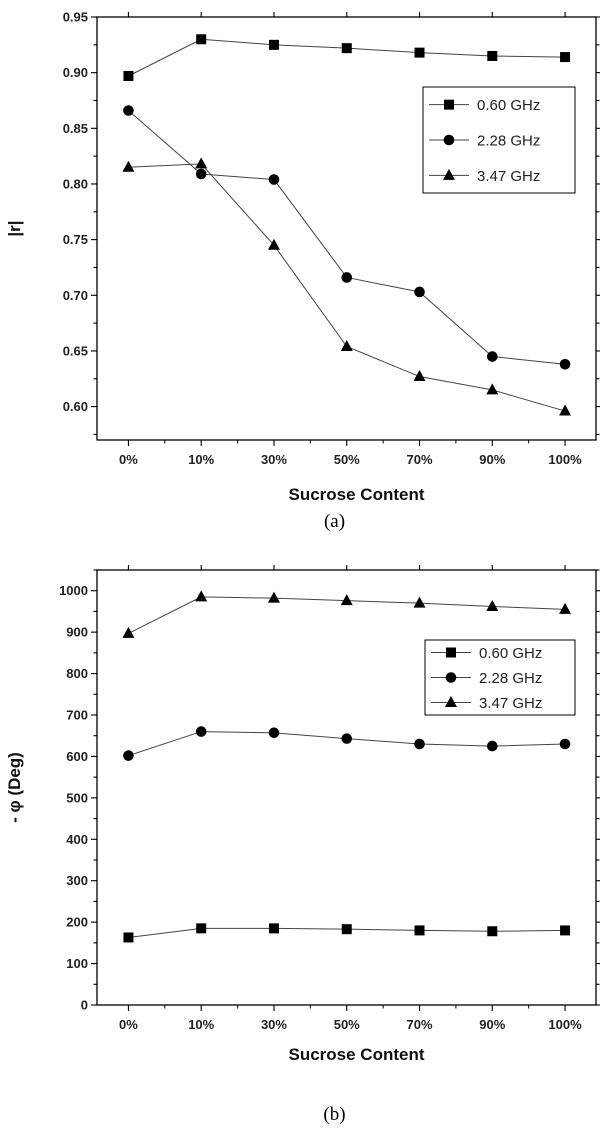 This screenshot has width=600, height=1131. Describe the element at coordinates (75, 183) in the screenshot. I see `y-tick-label: 0.80` at that location.